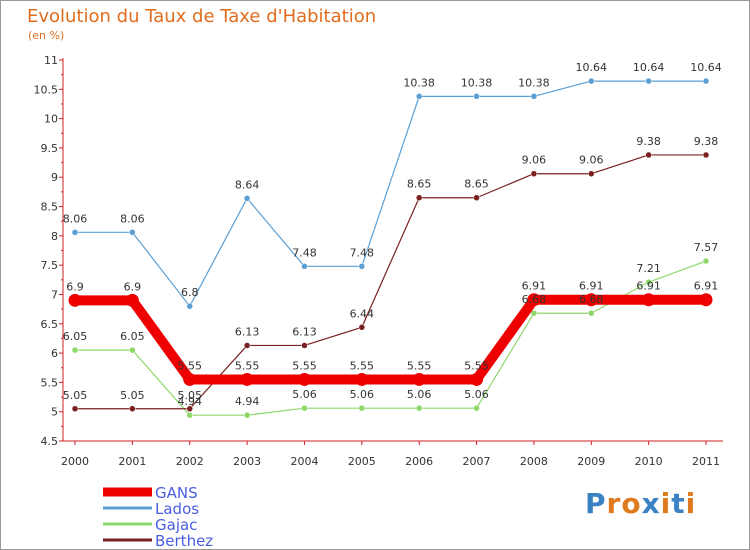 This screenshot has width=750, height=550. Describe the element at coordinates (614, 503) in the screenshot. I see `logo-letter: r` at that location.